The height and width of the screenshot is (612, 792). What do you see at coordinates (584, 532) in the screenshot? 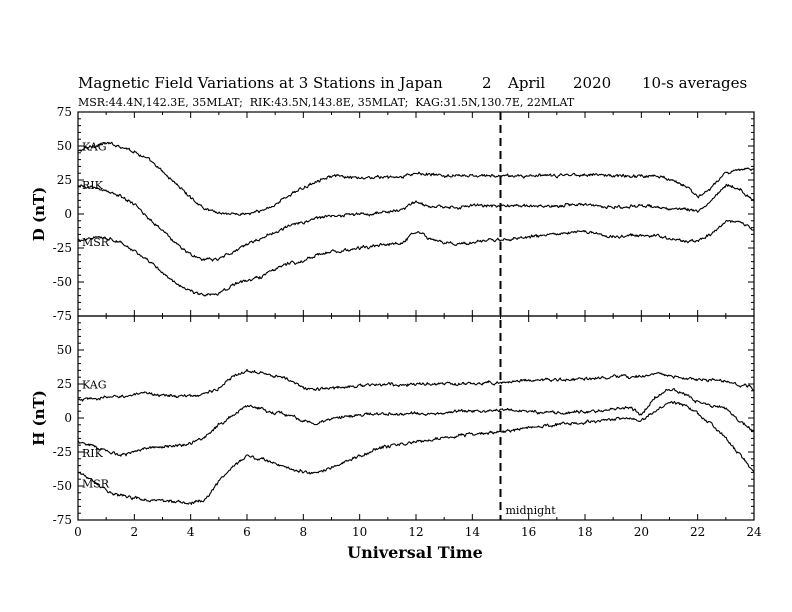
I see `x-tick-label: 18` at bounding box center [584, 532].